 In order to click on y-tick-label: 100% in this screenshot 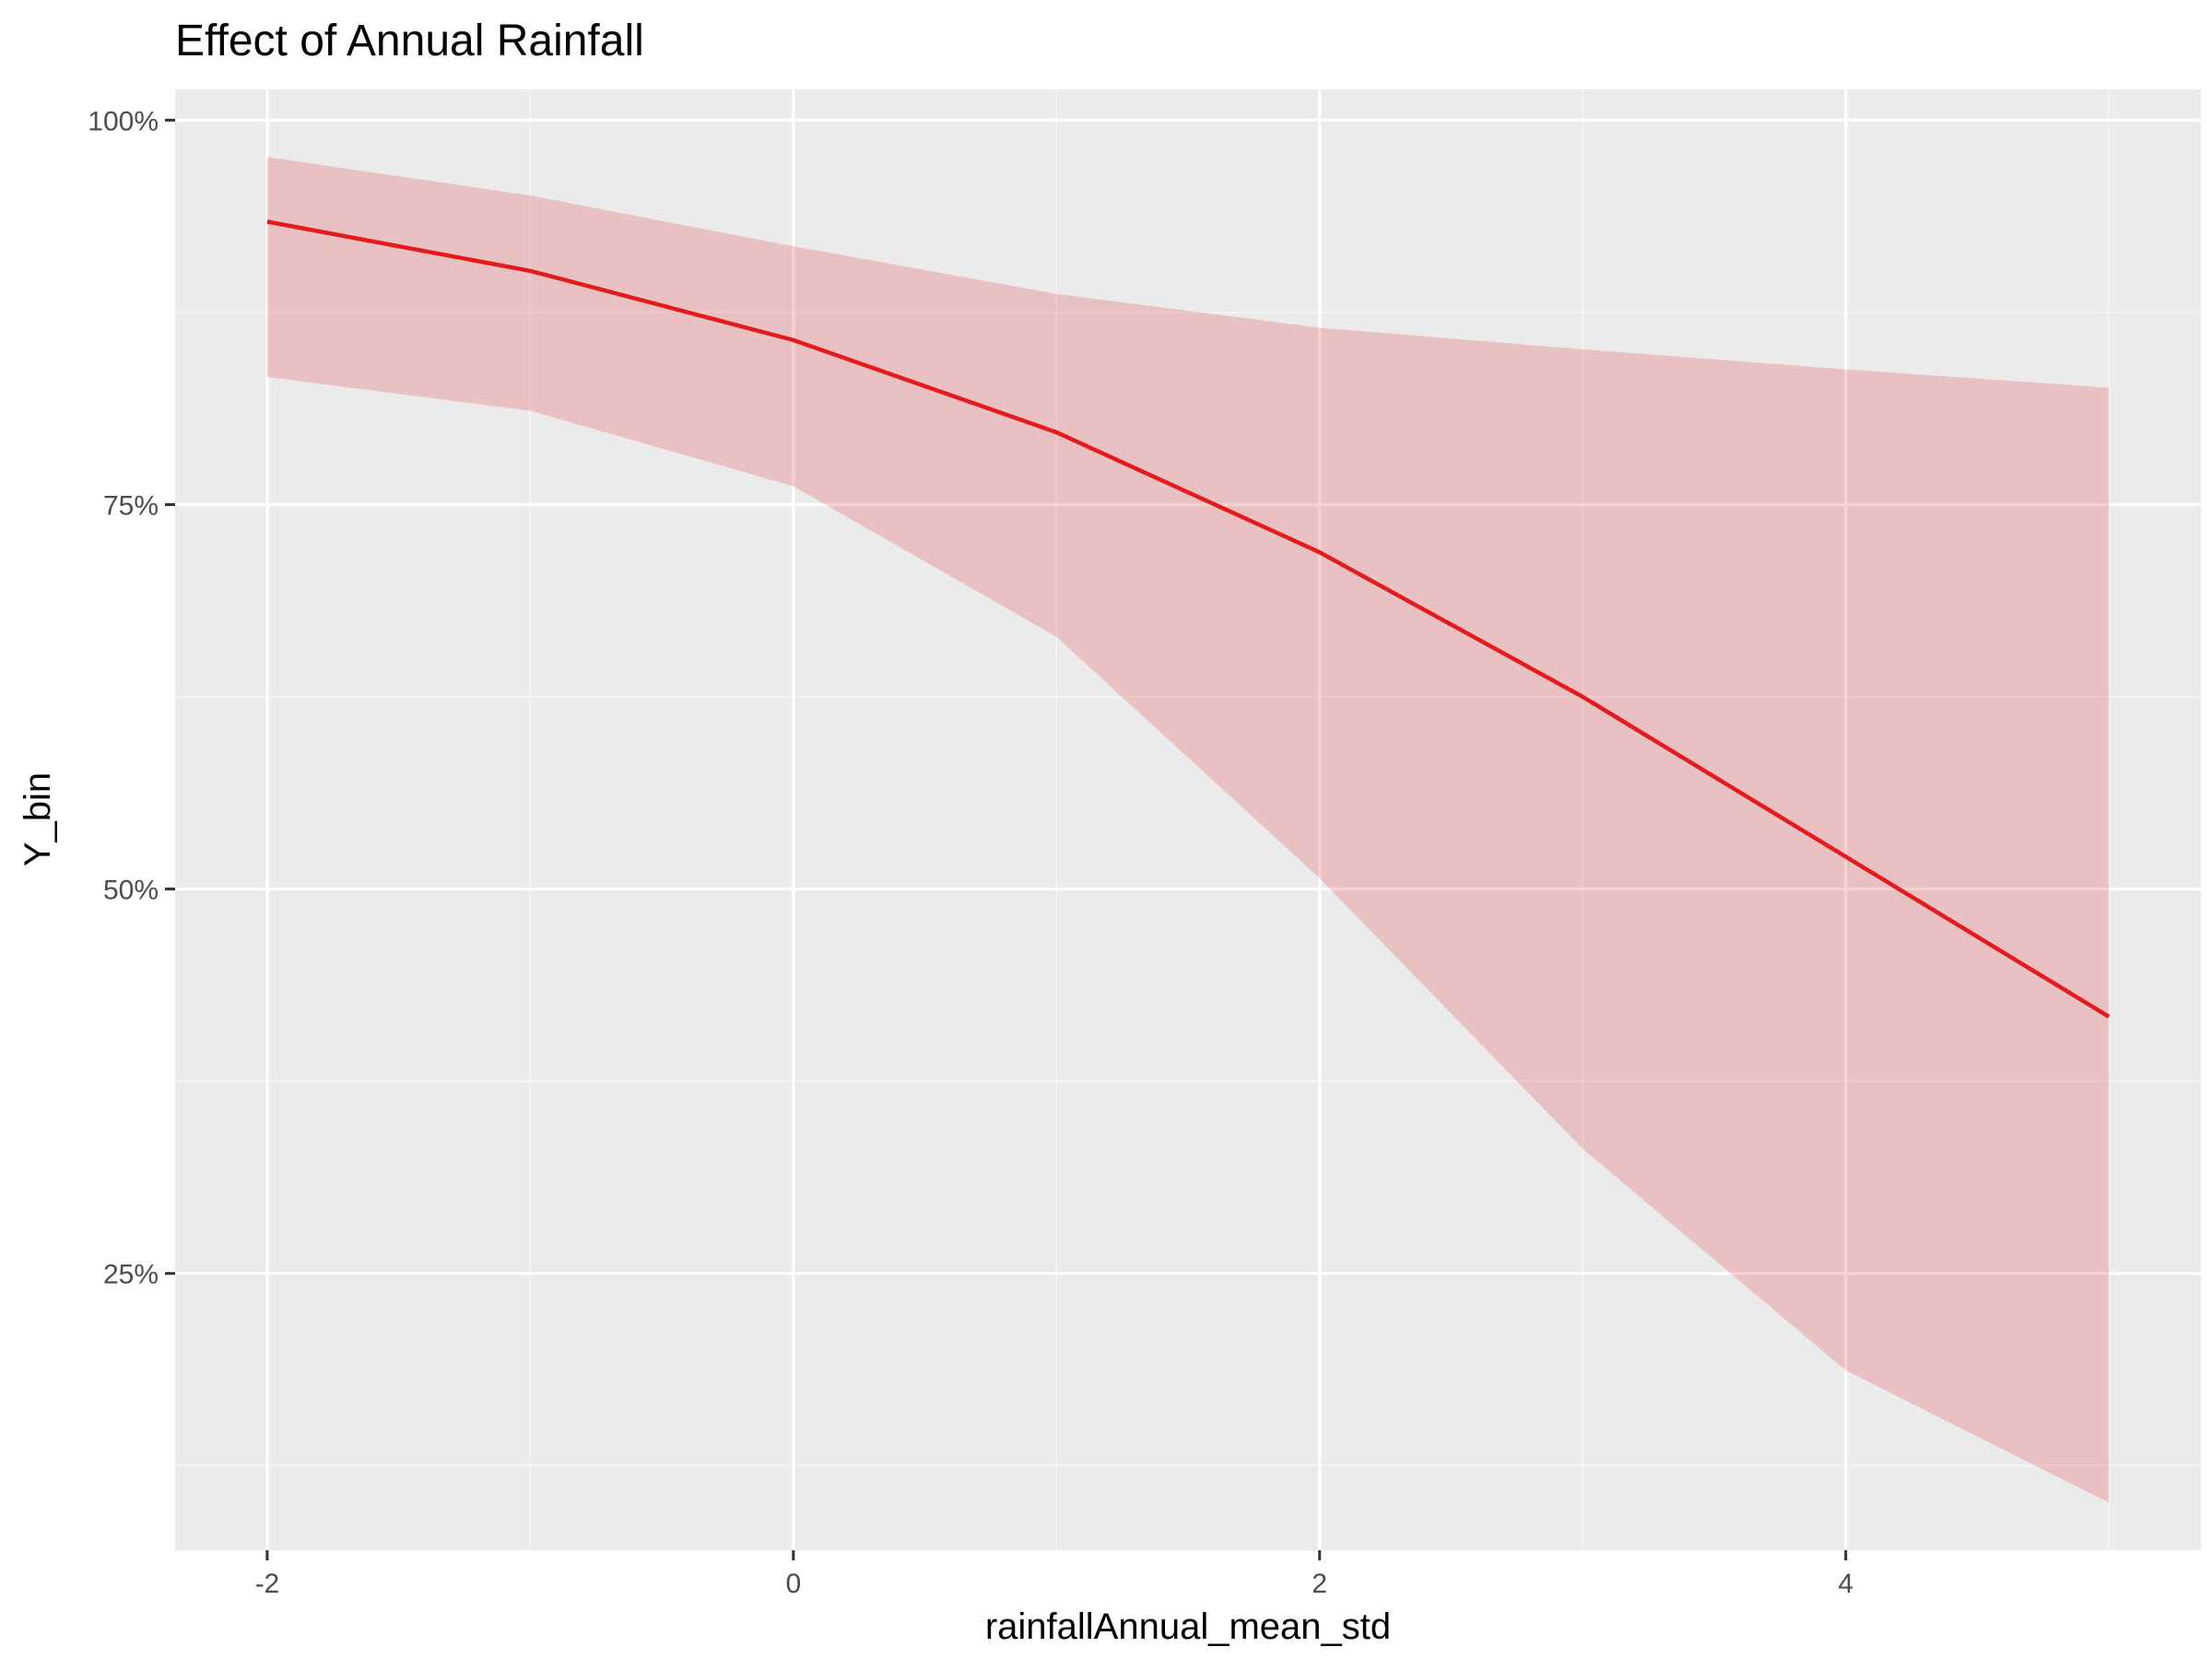, I will do `click(123, 121)`.